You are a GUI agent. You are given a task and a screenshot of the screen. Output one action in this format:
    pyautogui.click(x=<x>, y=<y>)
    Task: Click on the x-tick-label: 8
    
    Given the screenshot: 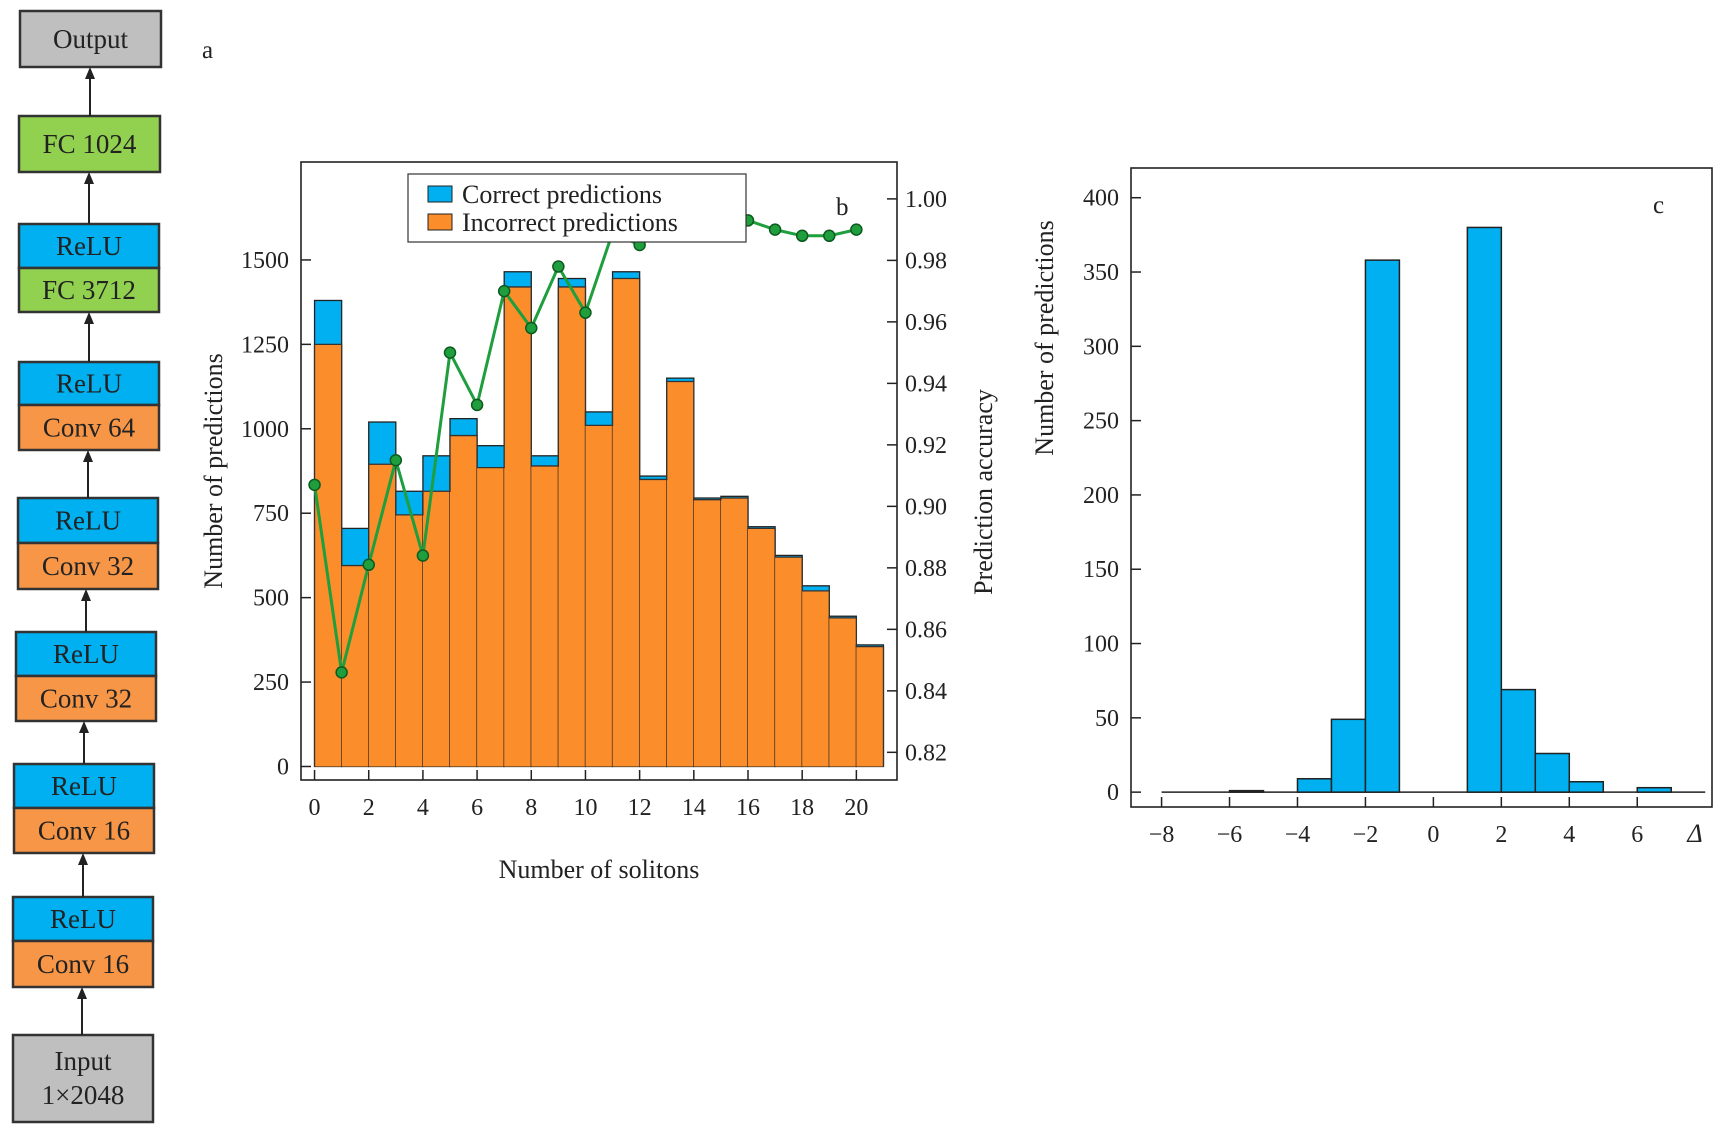 What is the action you would take?
    pyautogui.click(x=531, y=808)
    